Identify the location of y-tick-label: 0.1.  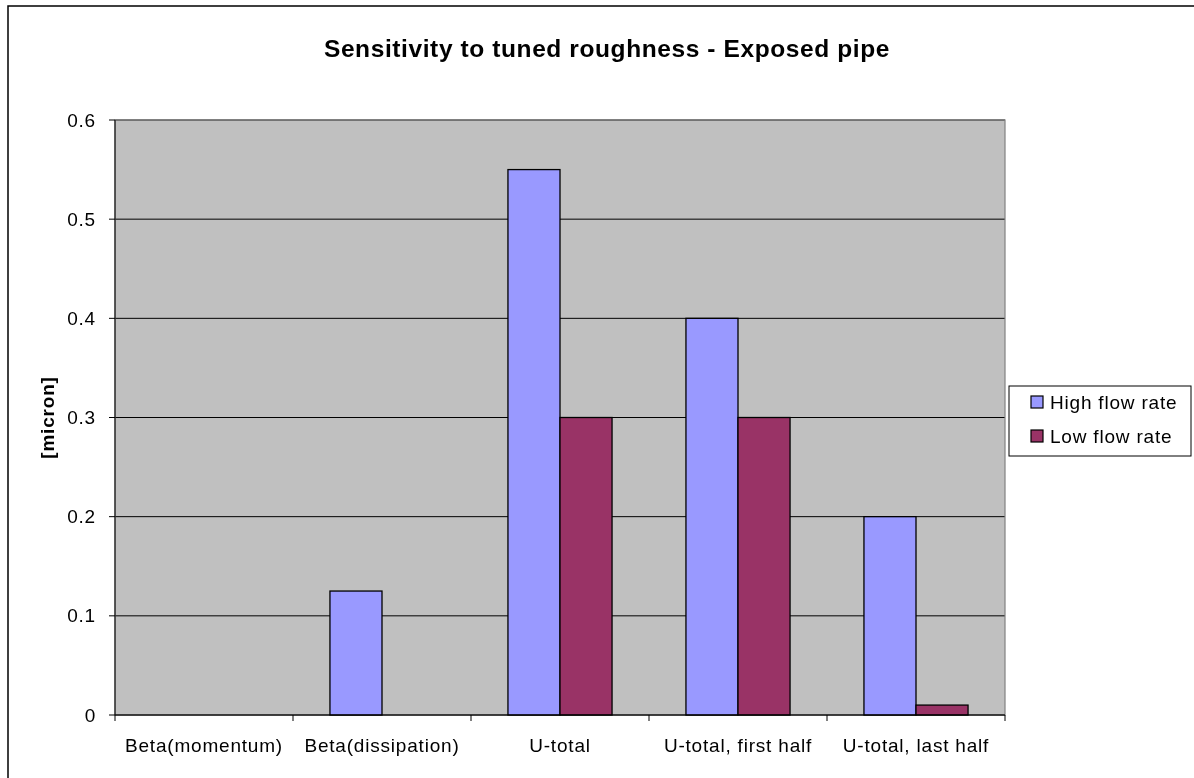
(81, 616).